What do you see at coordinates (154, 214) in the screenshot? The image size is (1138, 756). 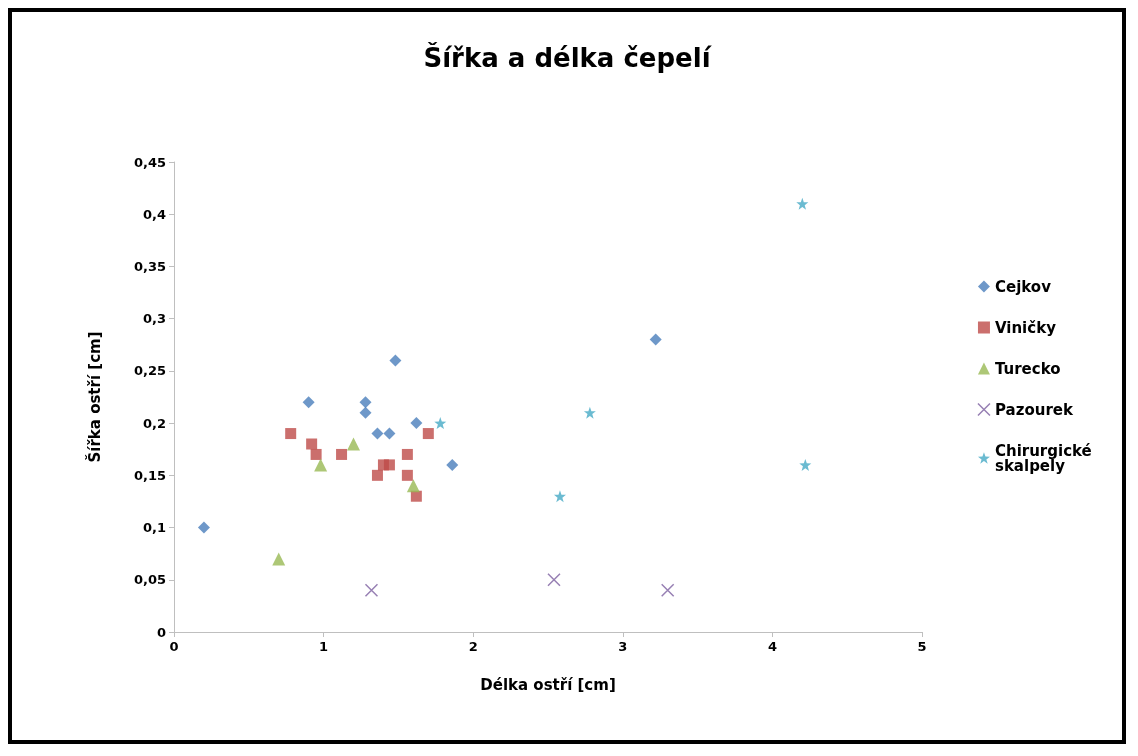 I see `y-tick-label: 0,4` at bounding box center [154, 214].